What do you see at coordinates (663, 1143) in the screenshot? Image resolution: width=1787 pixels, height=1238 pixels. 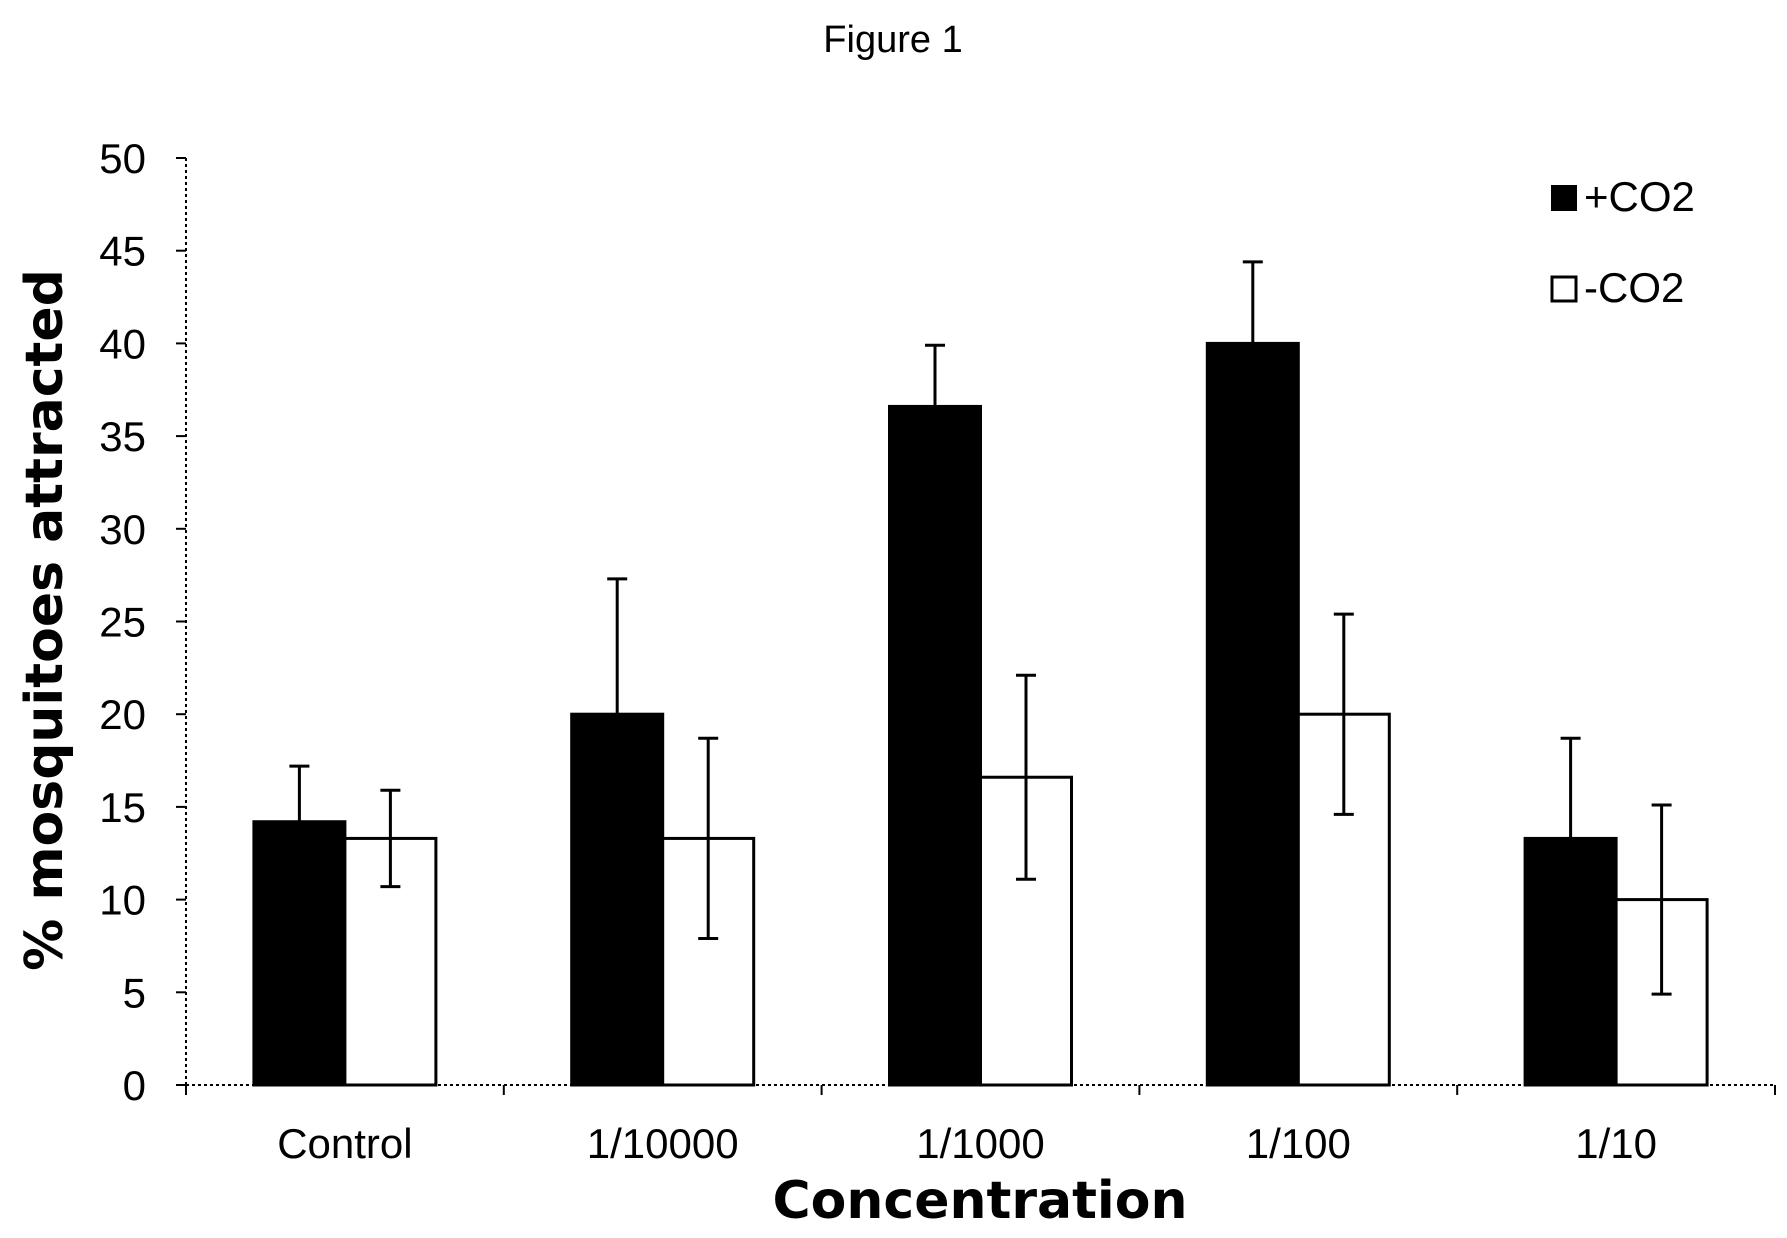 I see `x-tick-label: 1/10000` at bounding box center [663, 1143].